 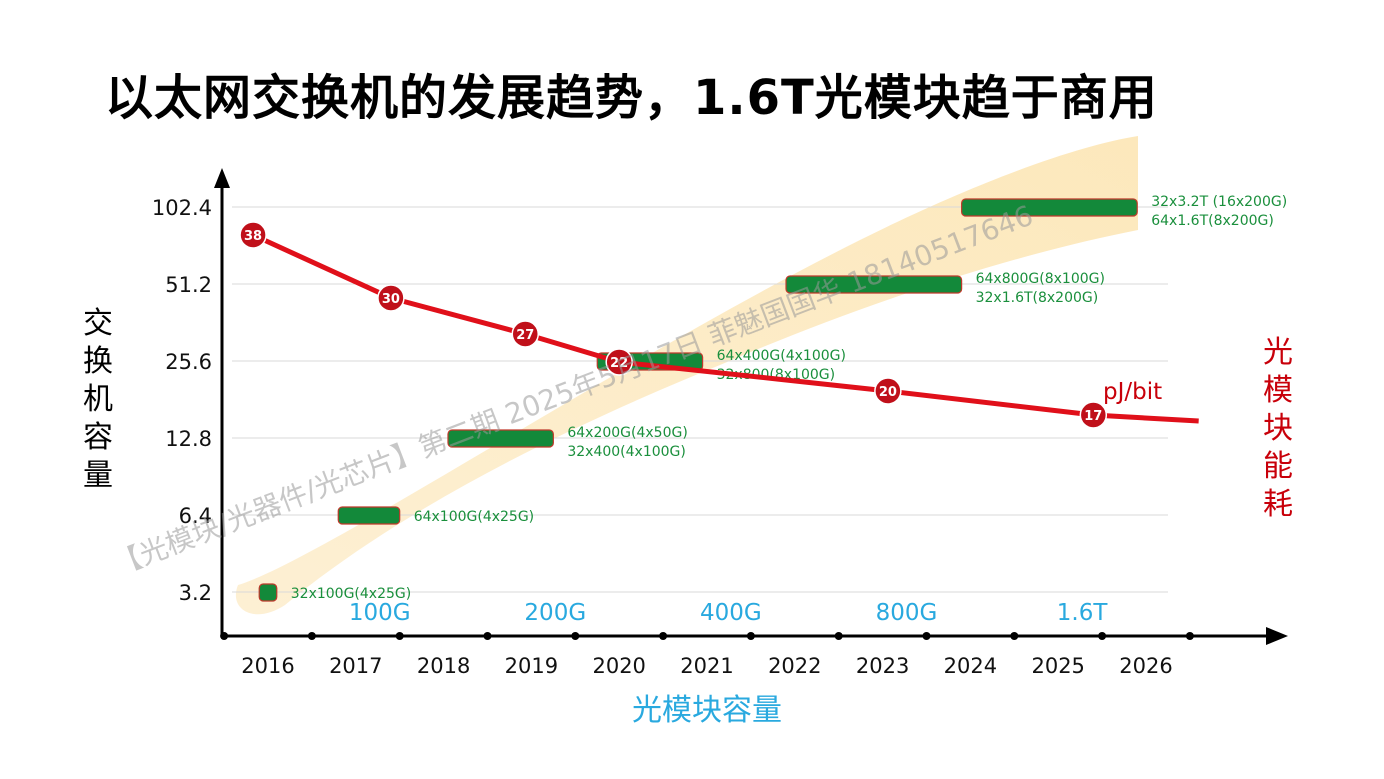 I want to click on x-tick-label: 2018, so click(x=443, y=666).